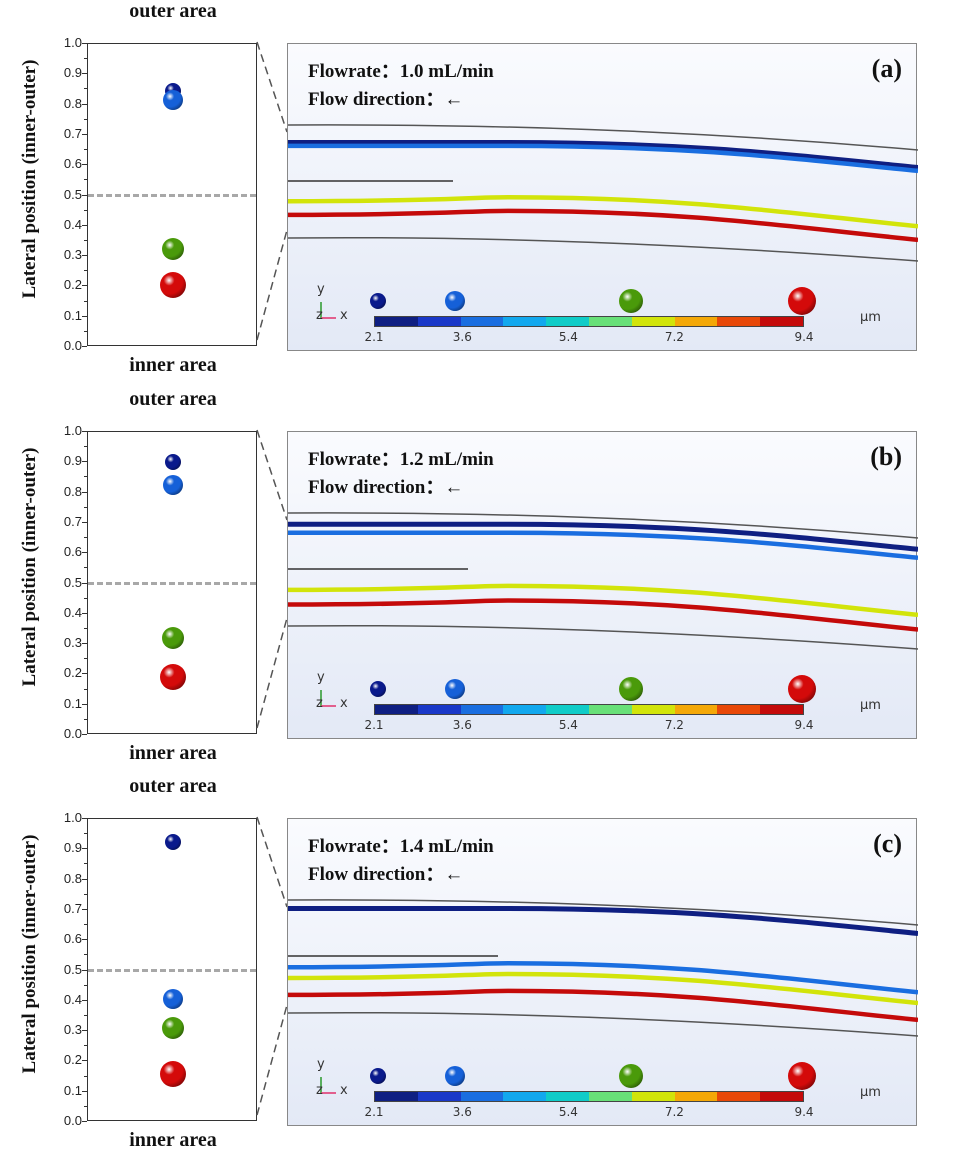  What do you see at coordinates (173, 999) in the screenshot?
I see `particle-3.6um` at bounding box center [173, 999].